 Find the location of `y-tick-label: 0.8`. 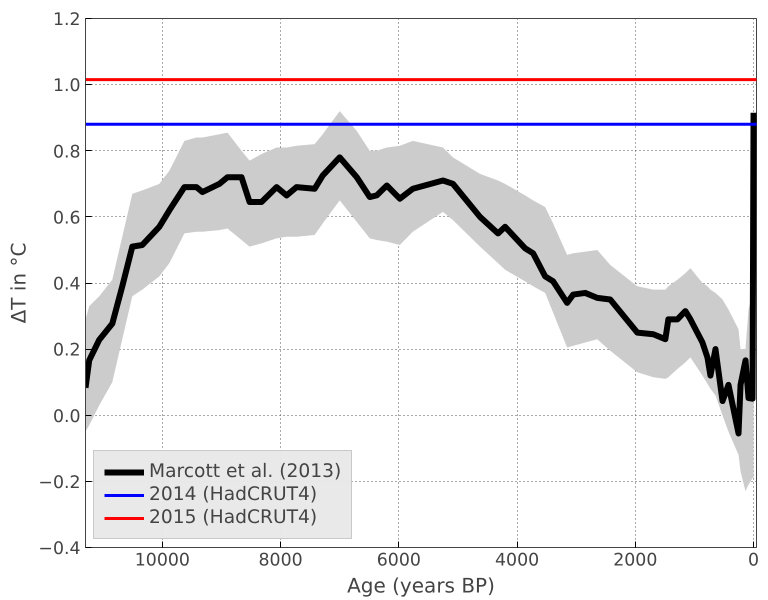

y-tick-label: 0.8 is located at coordinates (66, 152).